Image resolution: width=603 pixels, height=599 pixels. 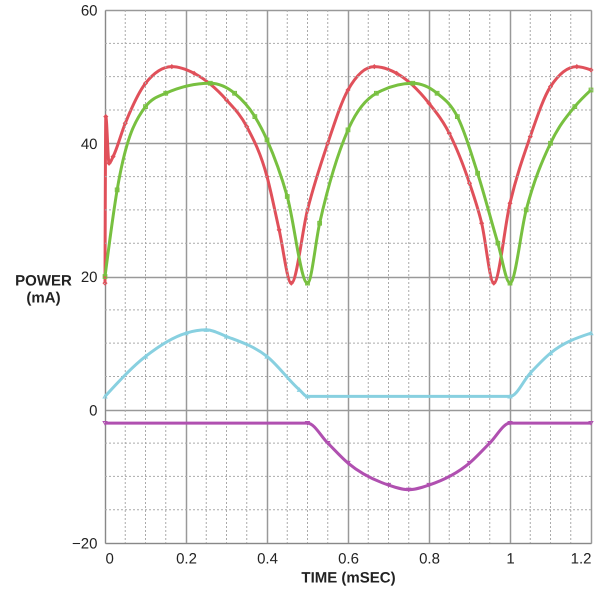 What do you see at coordinates (89, 11) in the screenshot?
I see `y-tick-label: 60` at bounding box center [89, 11].